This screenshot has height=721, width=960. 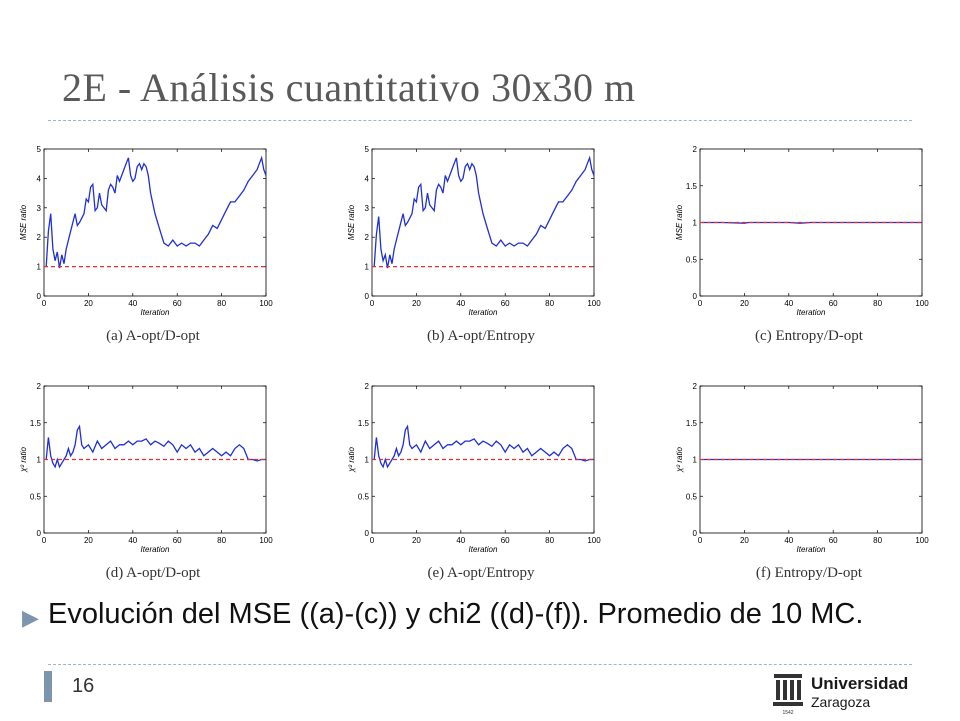 I want to click on university-logo: 1542 Universidad Zaragoza, so click(x=845, y=694).